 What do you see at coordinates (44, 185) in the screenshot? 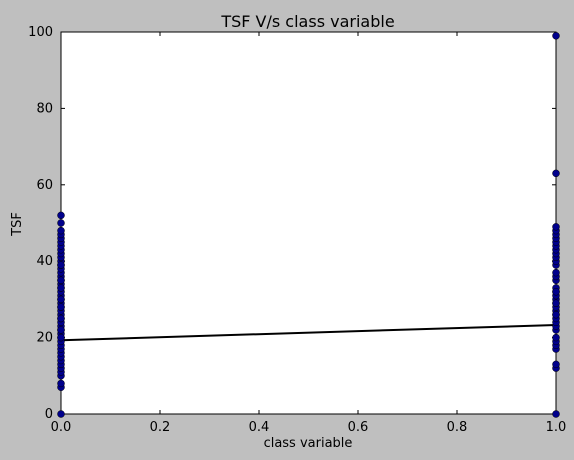
I see `y-tick-label: 60` at bounding box center [44, 185].